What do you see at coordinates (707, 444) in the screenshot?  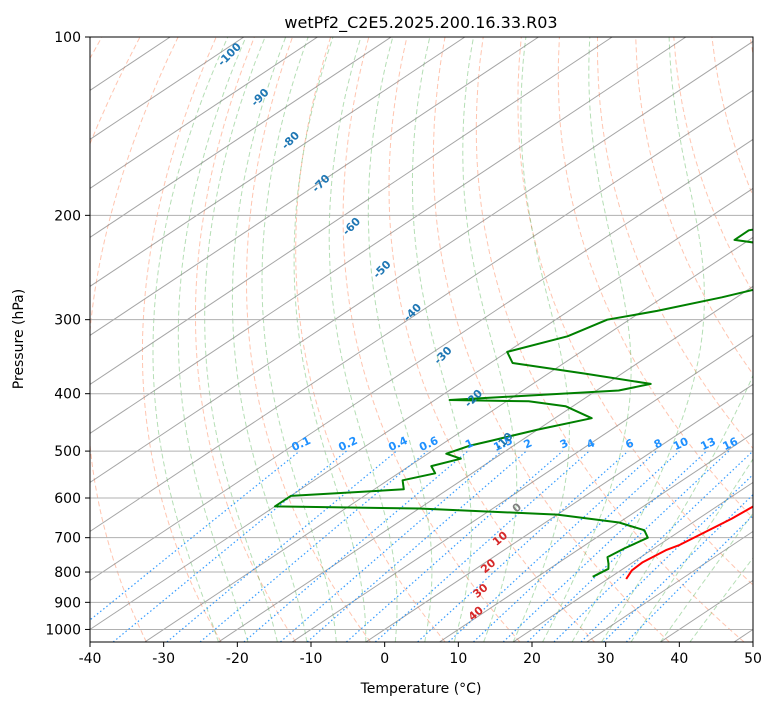 I see `mixing-ratio-label: 13` at bounding box center [707, 444].